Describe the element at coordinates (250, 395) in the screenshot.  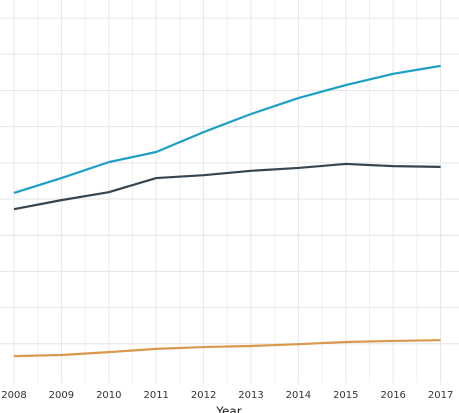
I see `x-tick-label: 2013` at that location.